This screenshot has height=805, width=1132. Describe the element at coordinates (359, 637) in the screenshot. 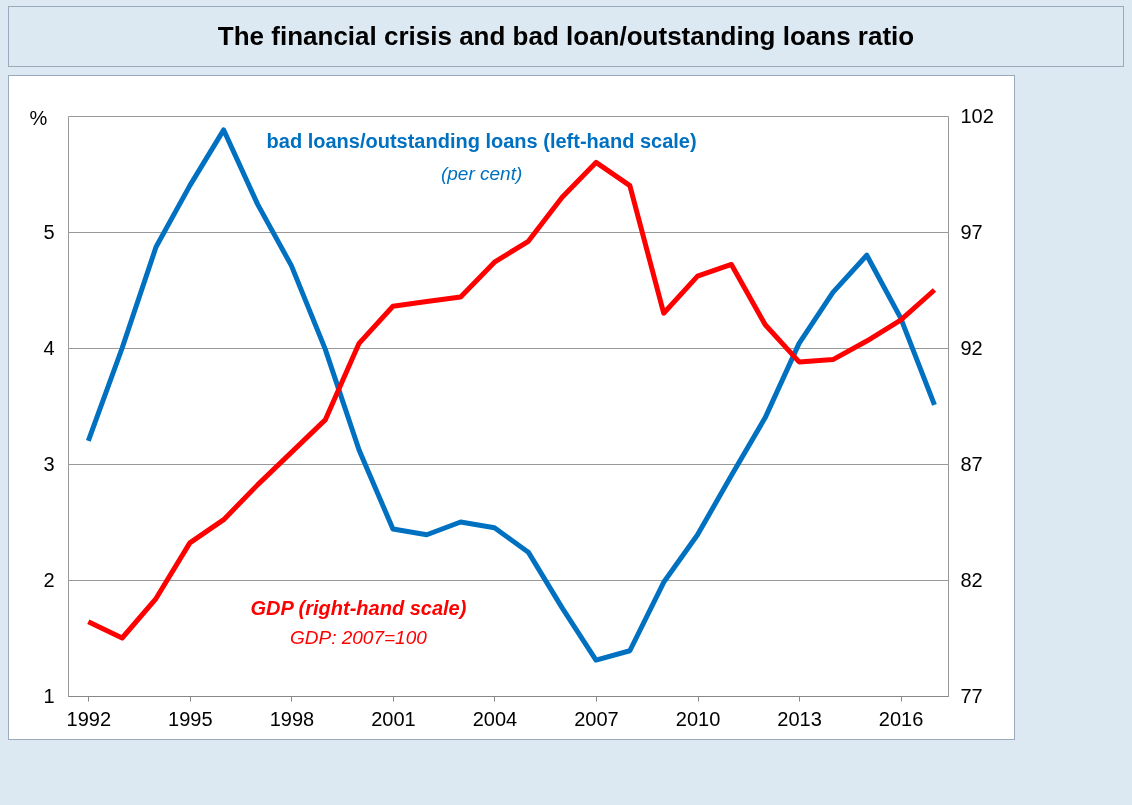

I see `annotation: GDP: 2007=100` at that location.